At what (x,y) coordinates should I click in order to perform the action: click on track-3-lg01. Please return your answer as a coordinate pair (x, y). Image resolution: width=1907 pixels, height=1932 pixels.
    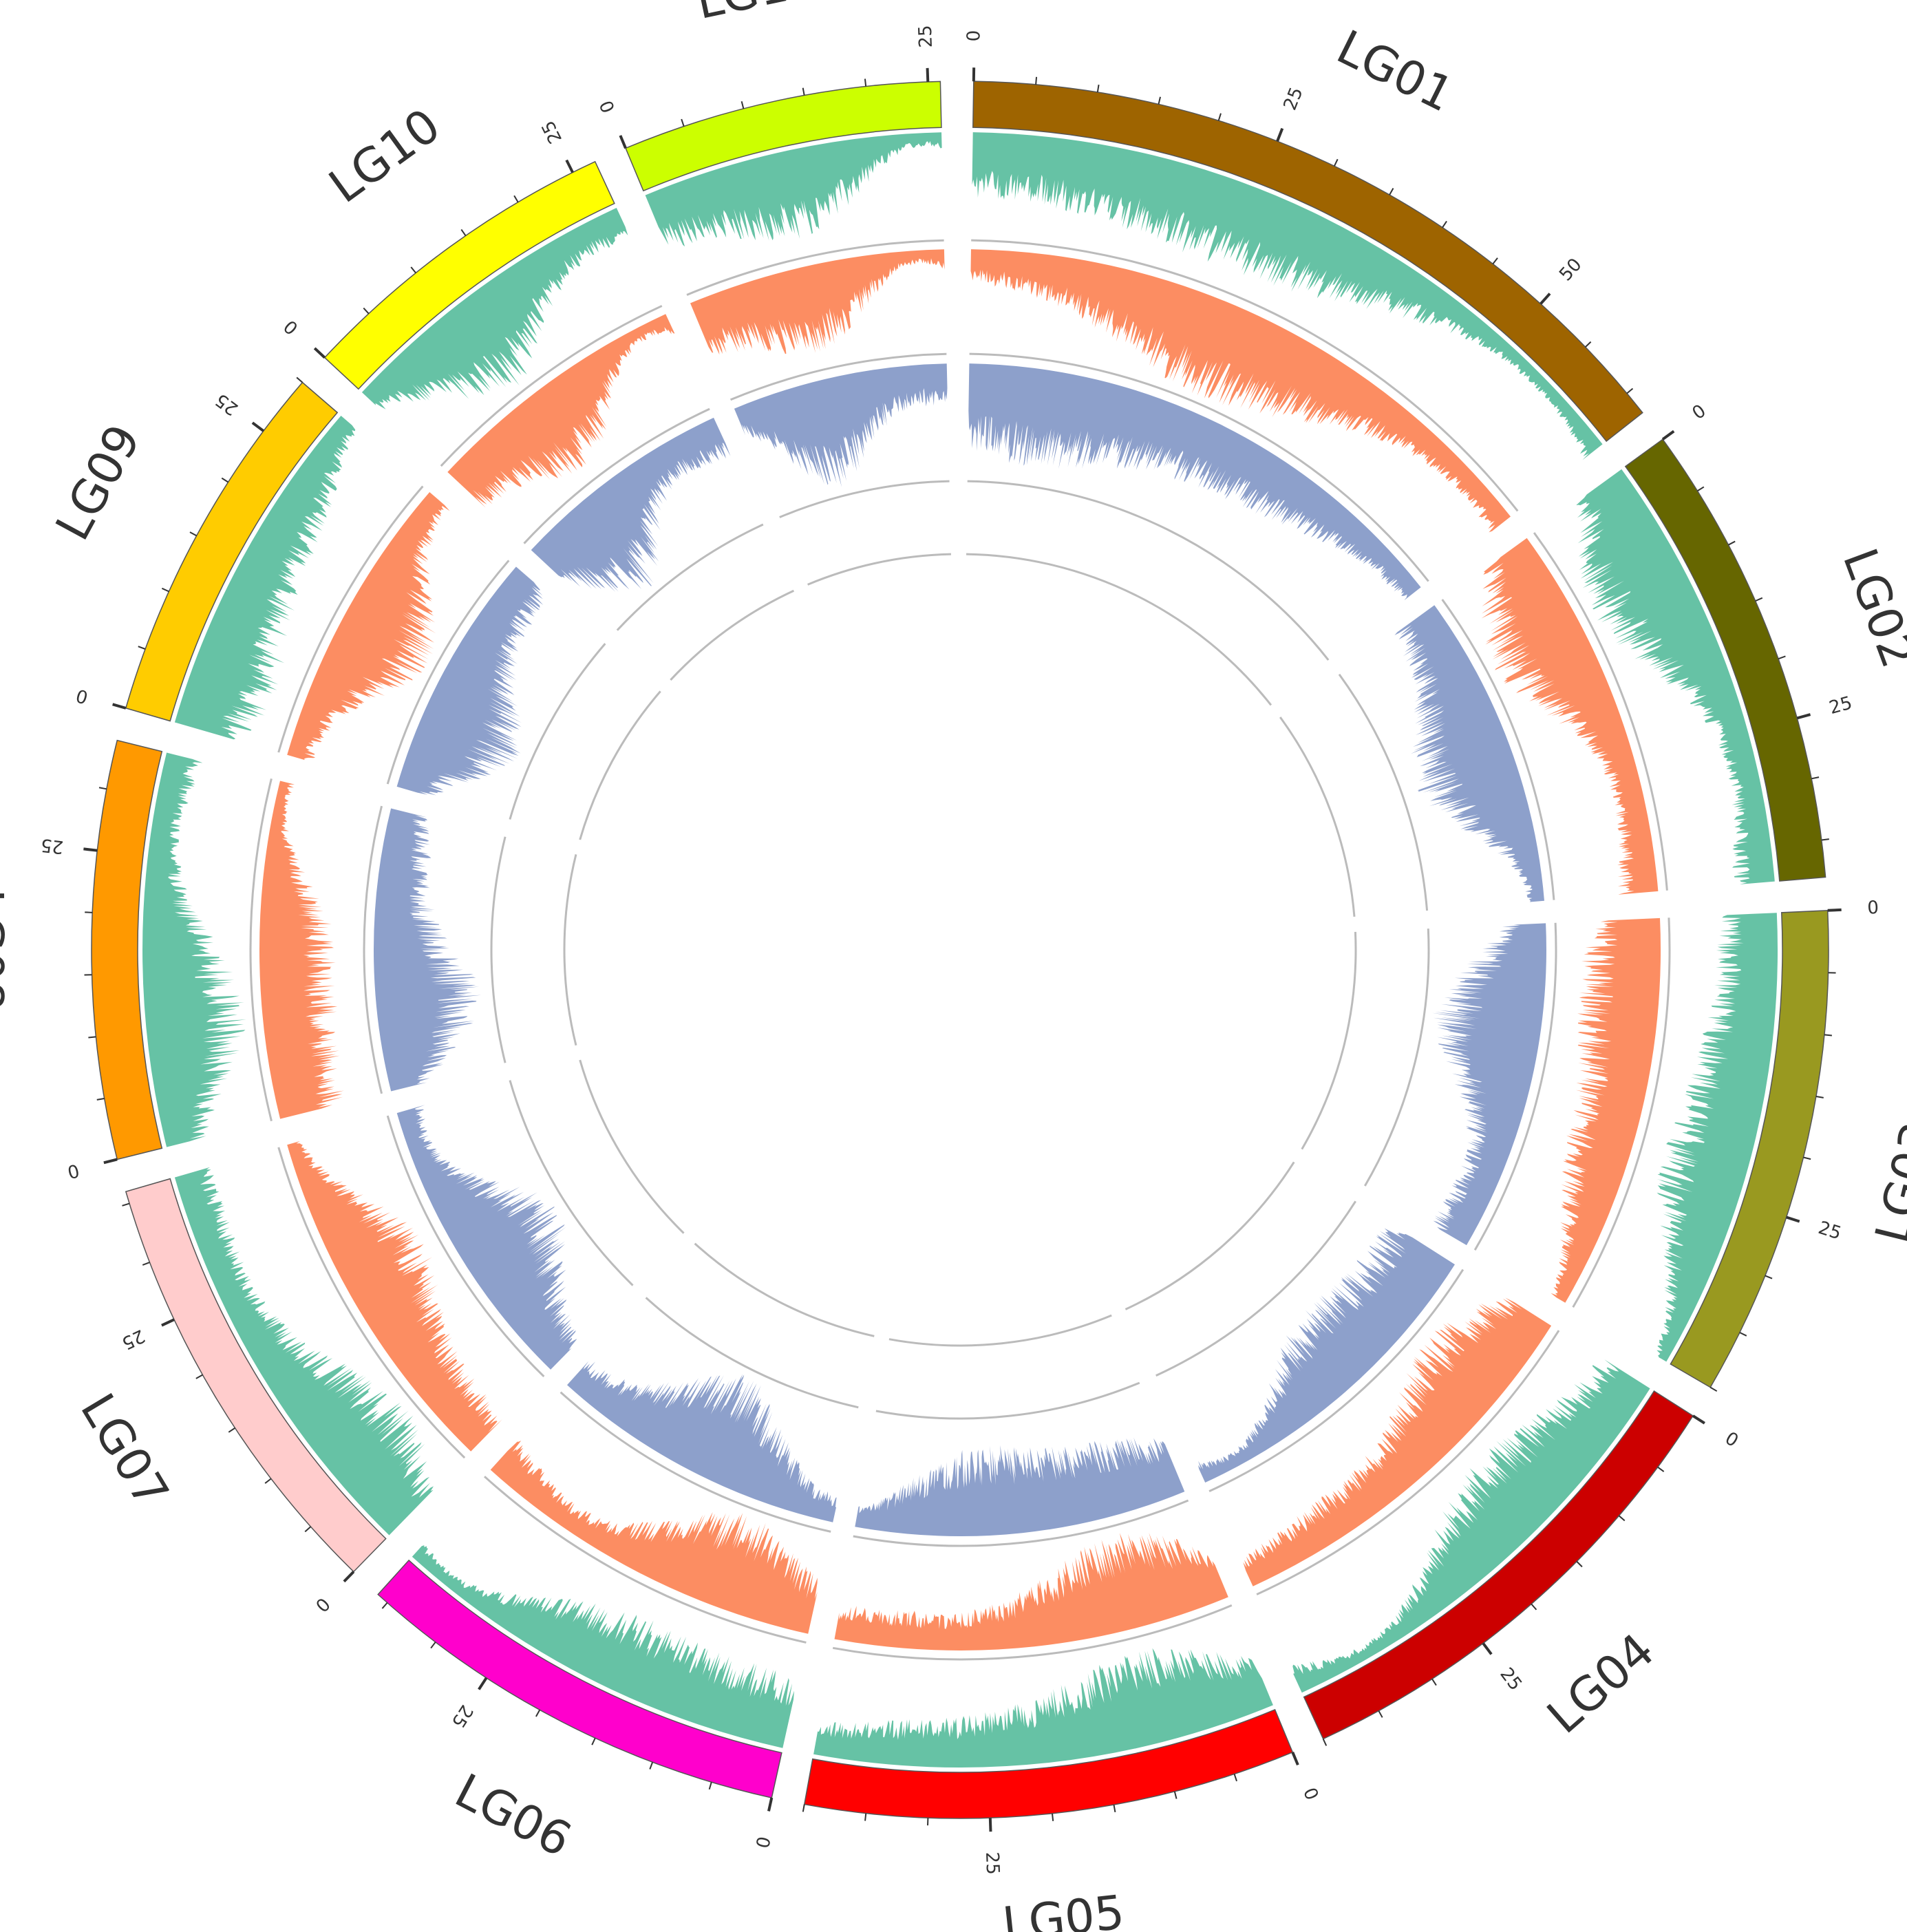
    Looking at the image, I should click on (1194, 482).